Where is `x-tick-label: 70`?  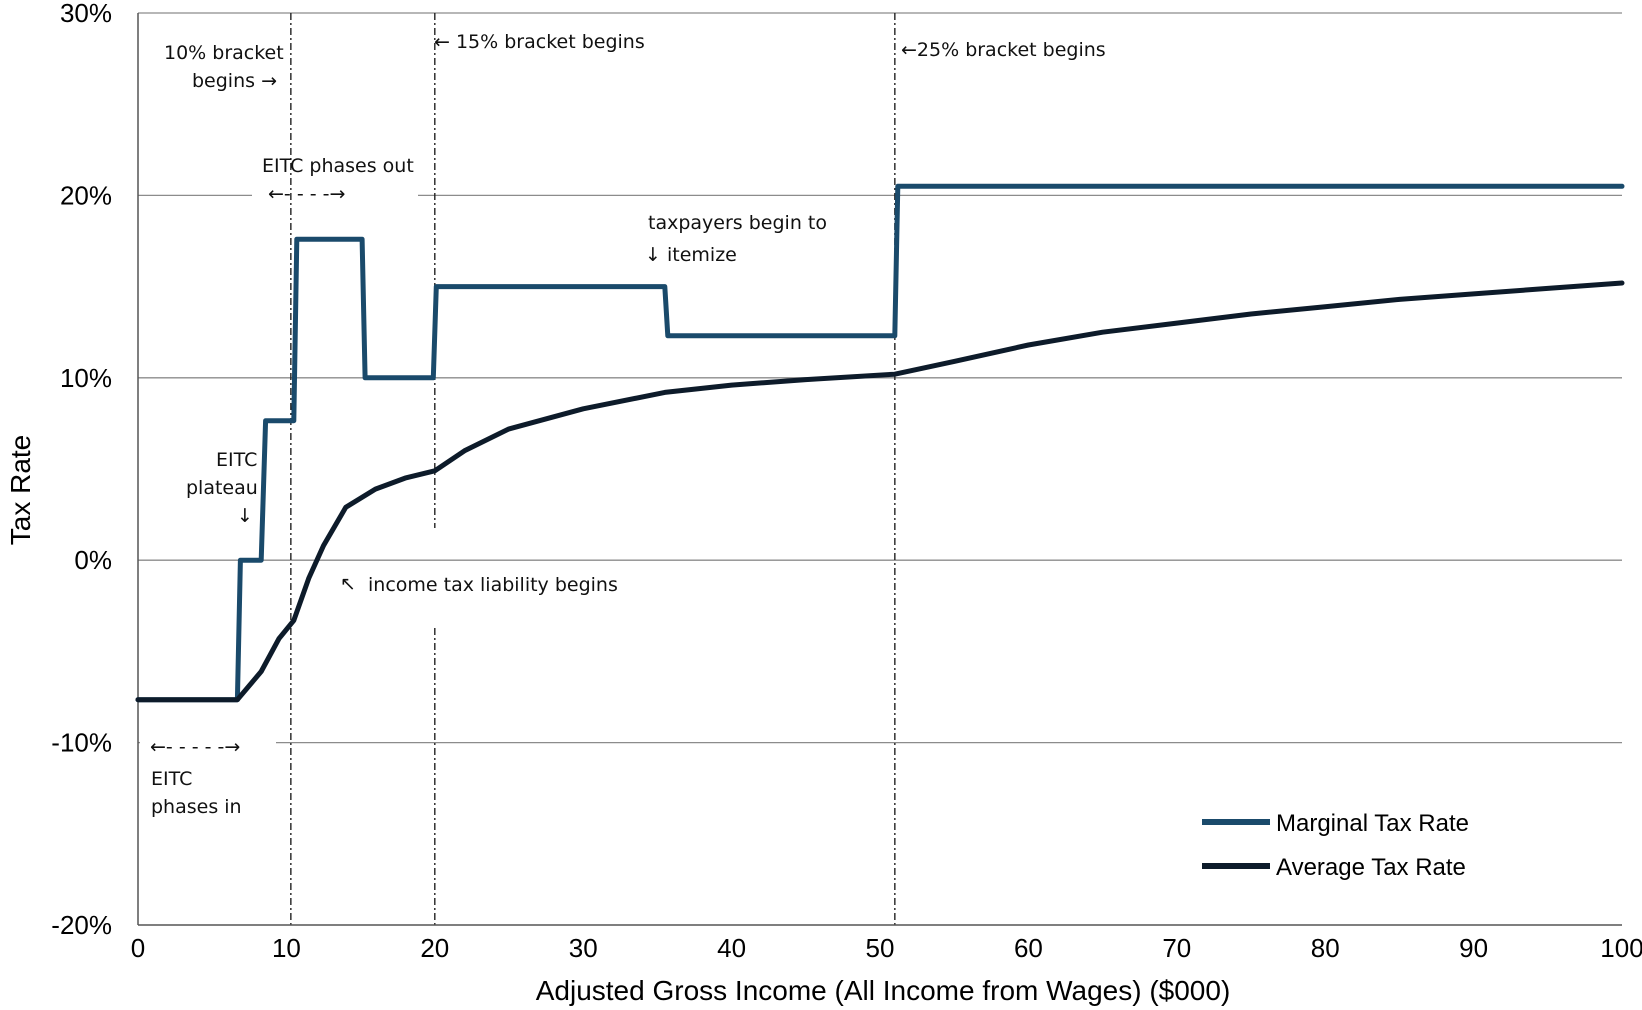
x-tick-label: 70 is located at coordinates (1176, 948).